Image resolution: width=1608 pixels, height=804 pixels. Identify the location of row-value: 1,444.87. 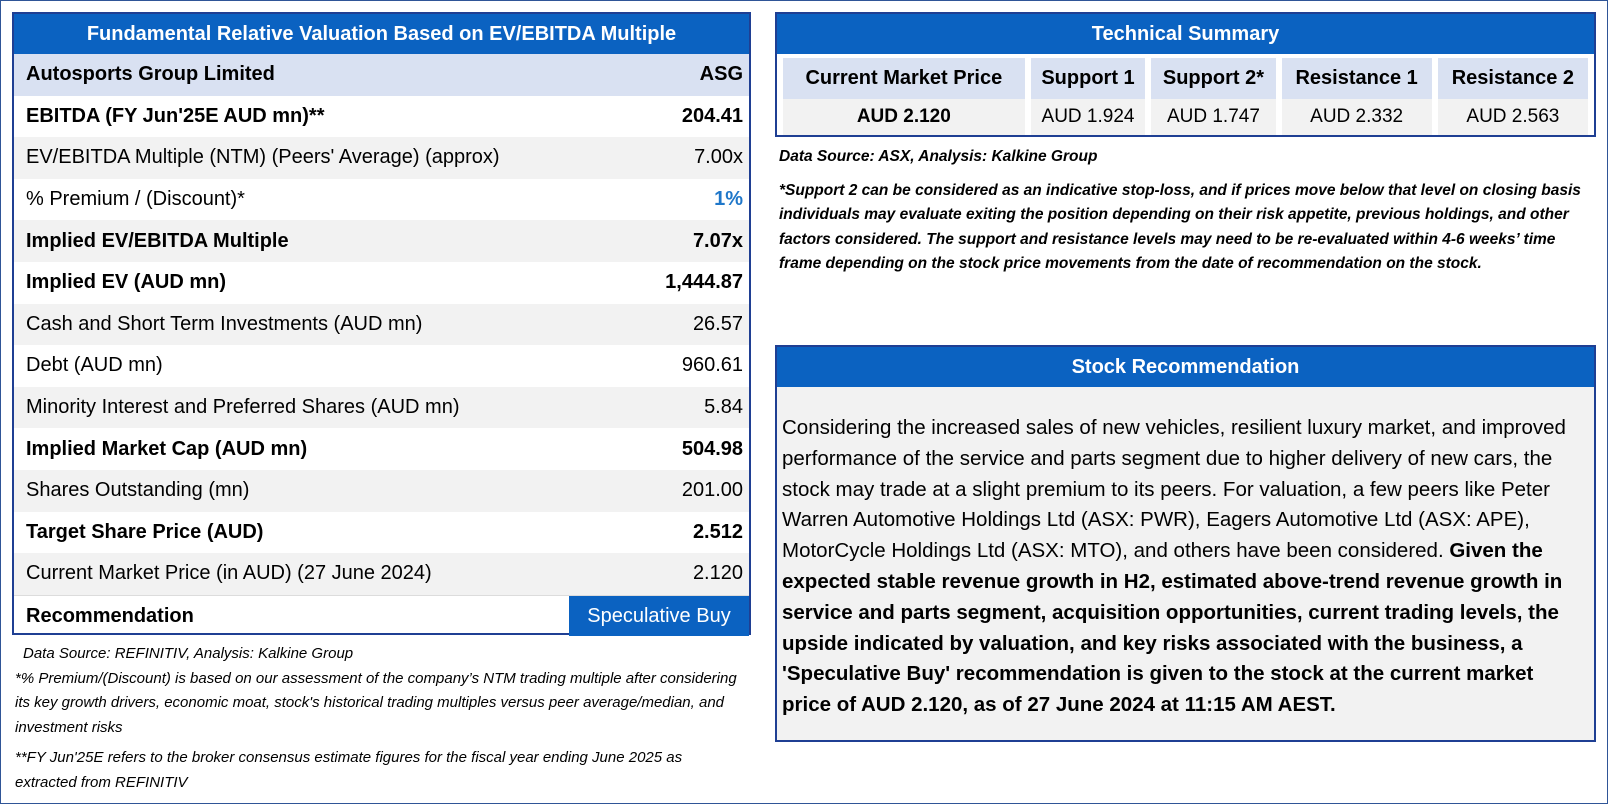
(704, 282).